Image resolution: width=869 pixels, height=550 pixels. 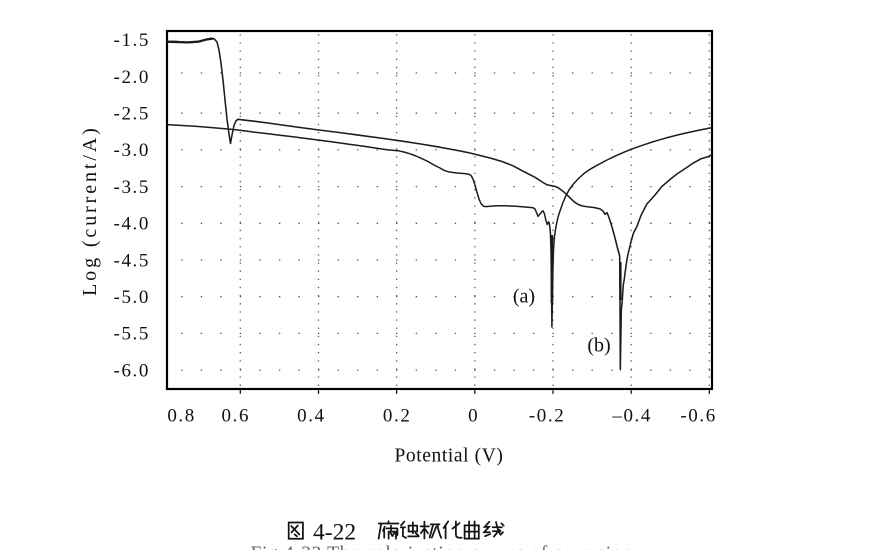 I want to click on svg-text: -3.5, so click(x=132, y=187).